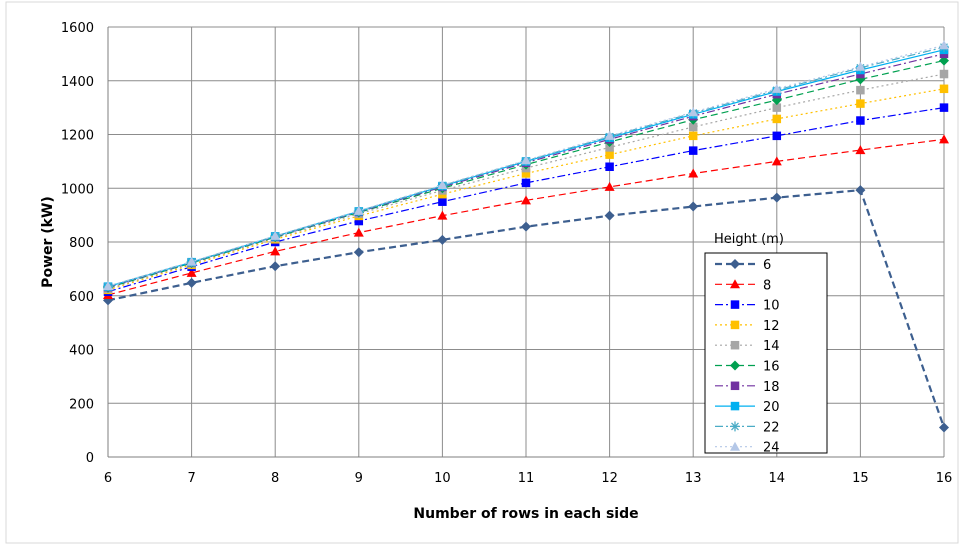 The height and width of the screenshot is (547, 964). I want to click on x-tick-label: 11, so click(526, 478).